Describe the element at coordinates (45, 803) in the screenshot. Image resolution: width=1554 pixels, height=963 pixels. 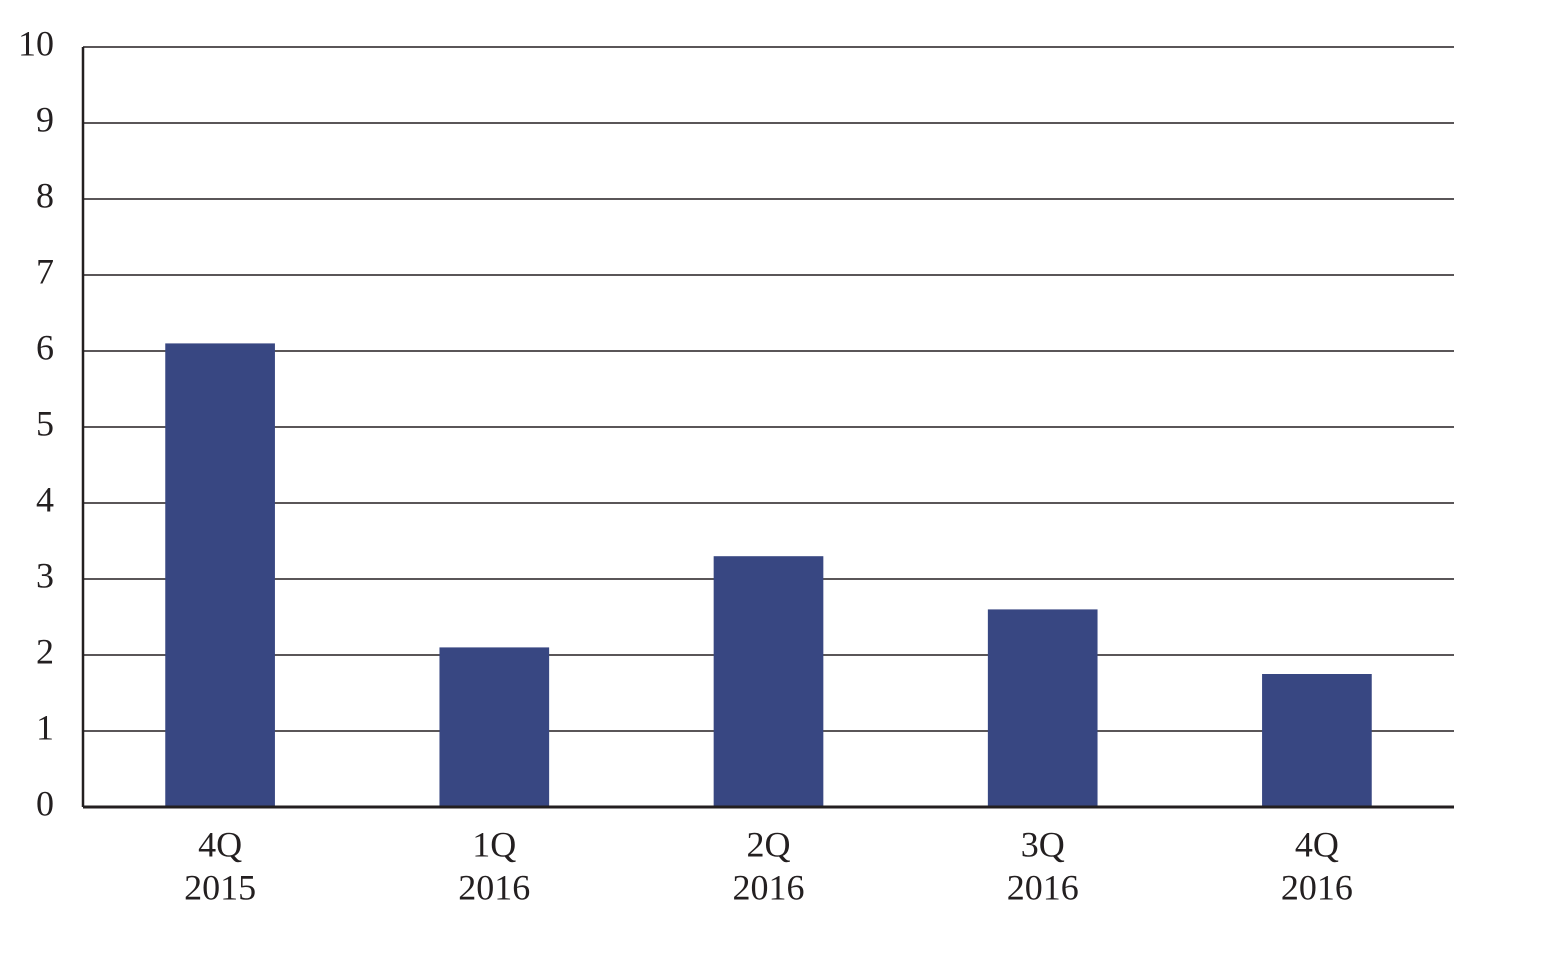
I see `y-tick-label: 0` at that location.